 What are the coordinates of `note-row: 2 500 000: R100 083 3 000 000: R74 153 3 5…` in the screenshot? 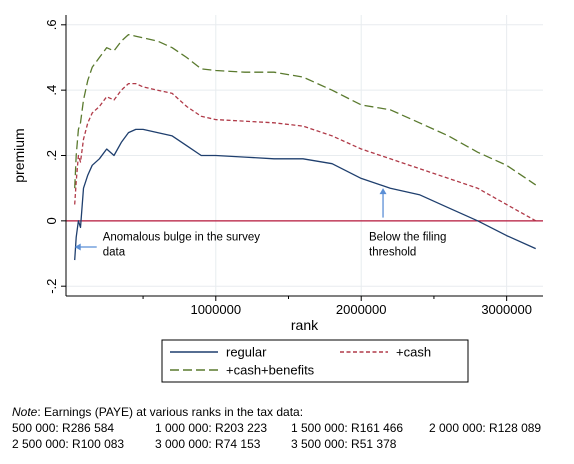 It's located at (292, 444).